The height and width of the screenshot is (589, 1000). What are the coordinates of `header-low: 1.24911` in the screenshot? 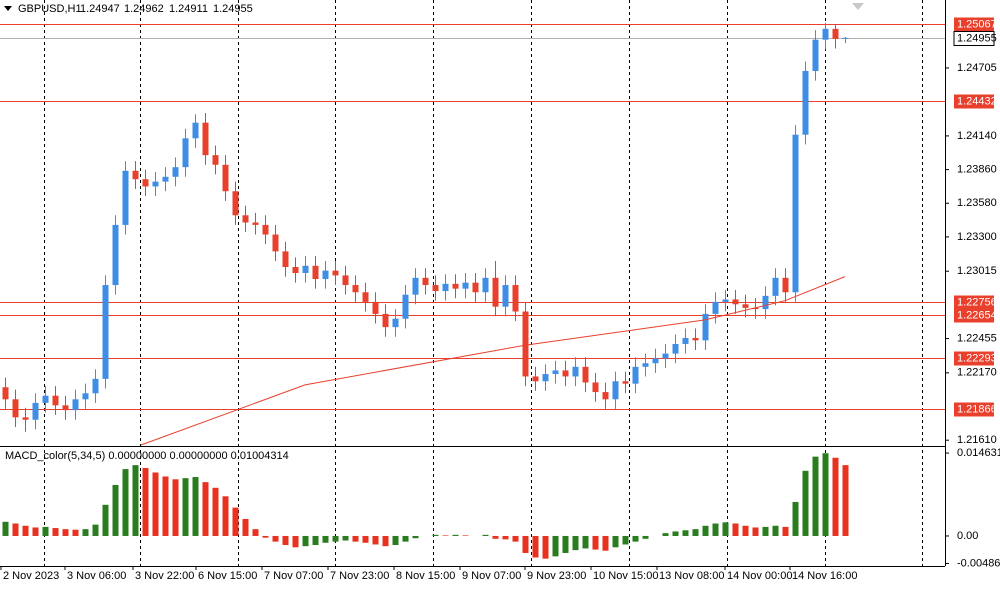 It's located at (188, 9).